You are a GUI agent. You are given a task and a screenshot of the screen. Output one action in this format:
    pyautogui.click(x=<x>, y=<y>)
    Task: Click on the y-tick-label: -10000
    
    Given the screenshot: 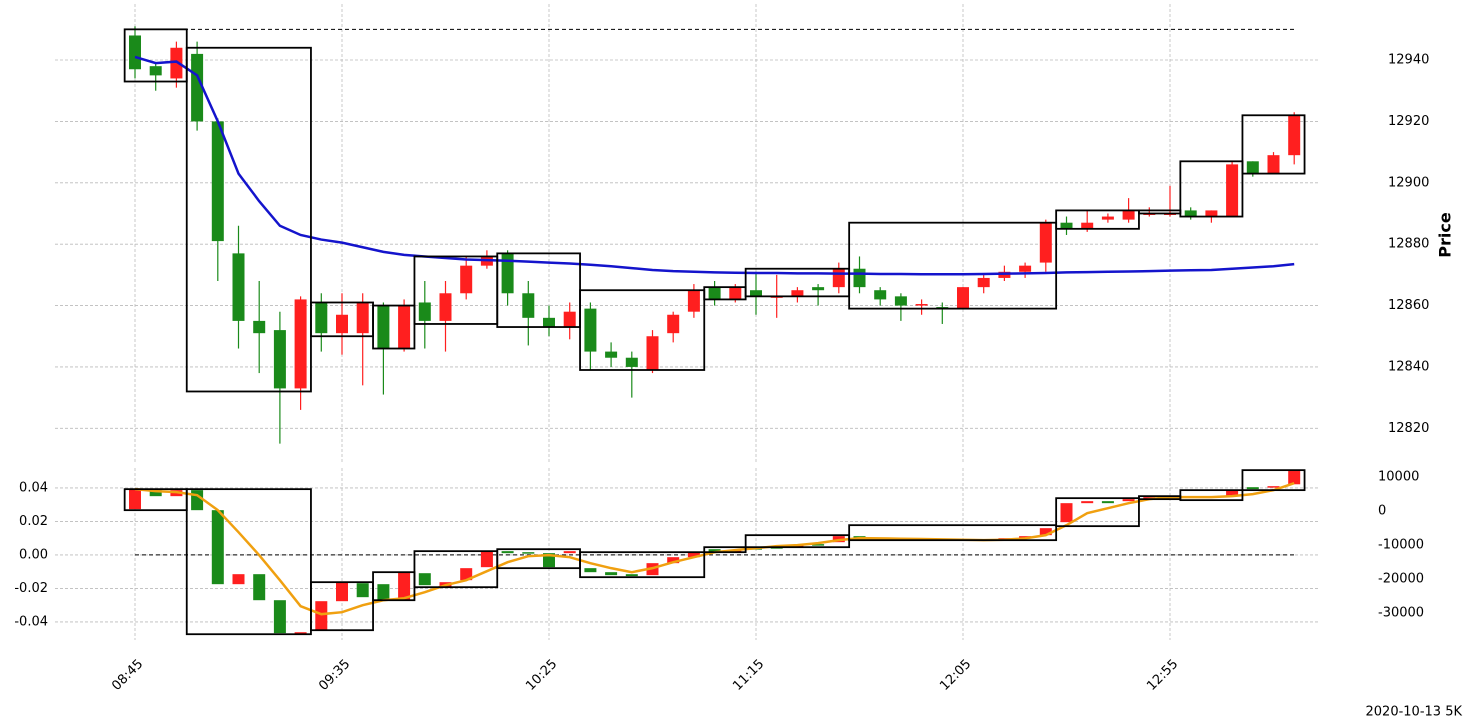 What is the action you would take?
    pyautogui.click(x=1401, y=545)
    